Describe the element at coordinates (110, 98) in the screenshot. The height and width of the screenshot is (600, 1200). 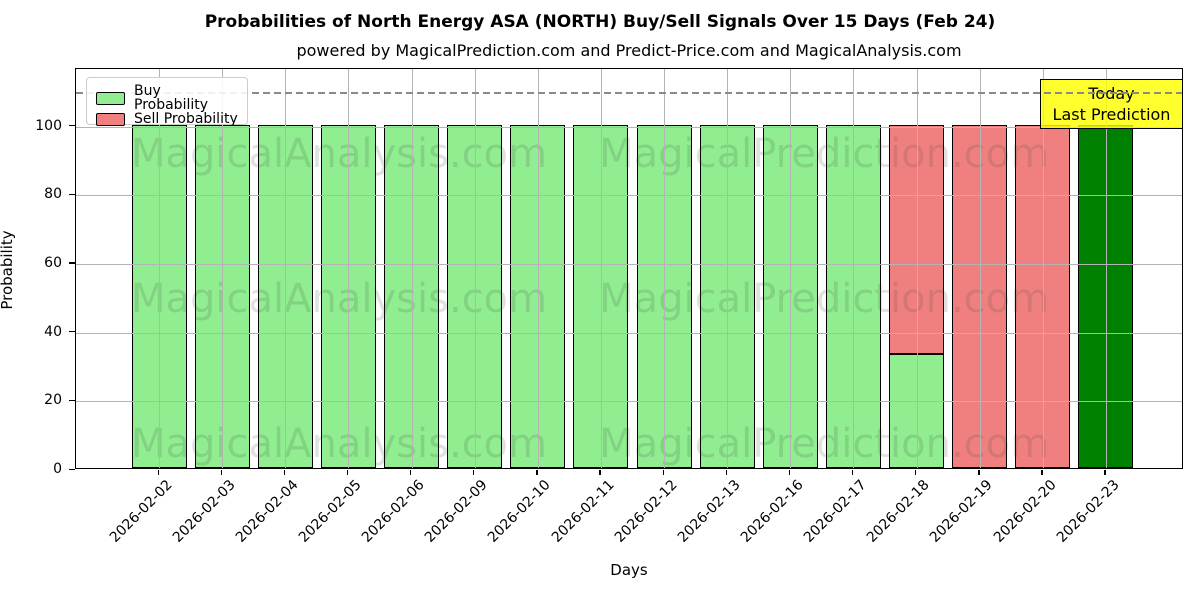
I see `buy-swatch-icon` at that location.